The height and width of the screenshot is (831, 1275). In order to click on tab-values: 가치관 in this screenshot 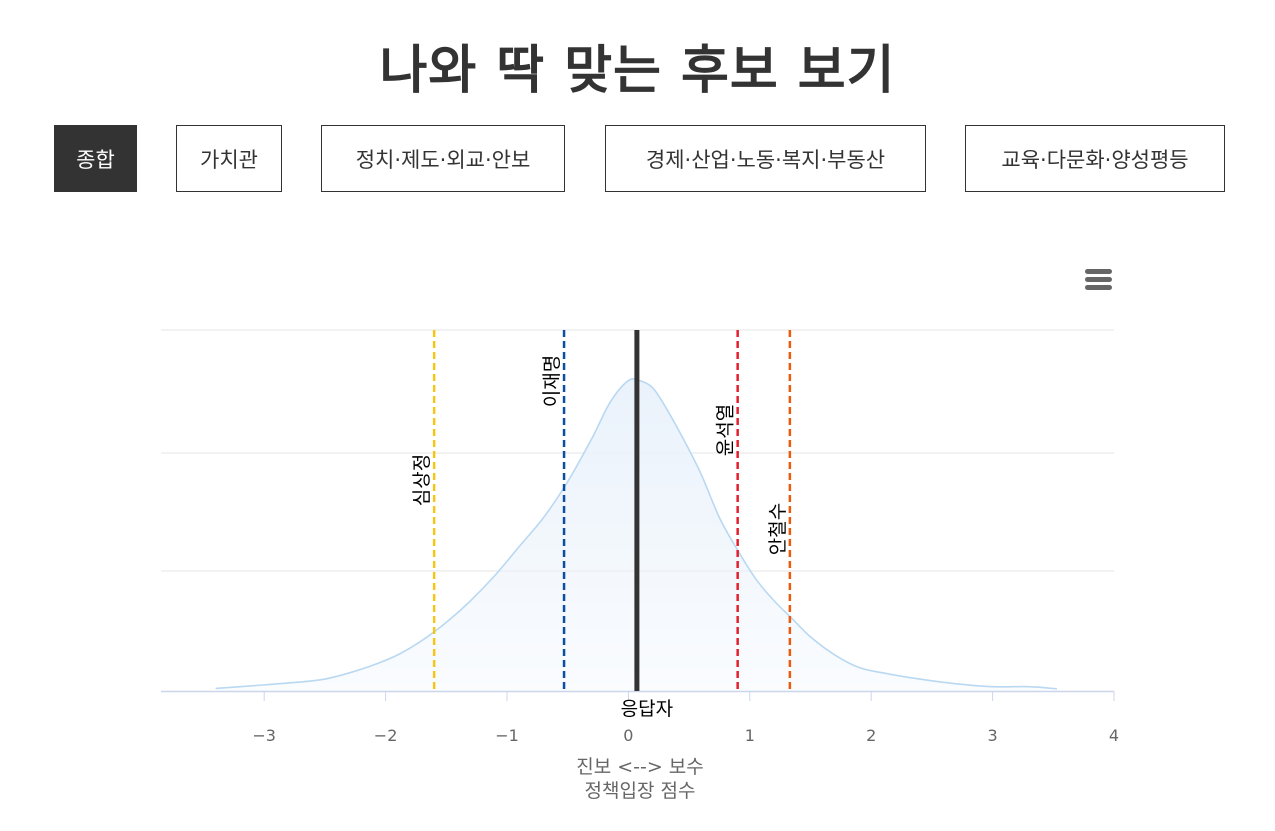, I will do `click(229, 158)`.